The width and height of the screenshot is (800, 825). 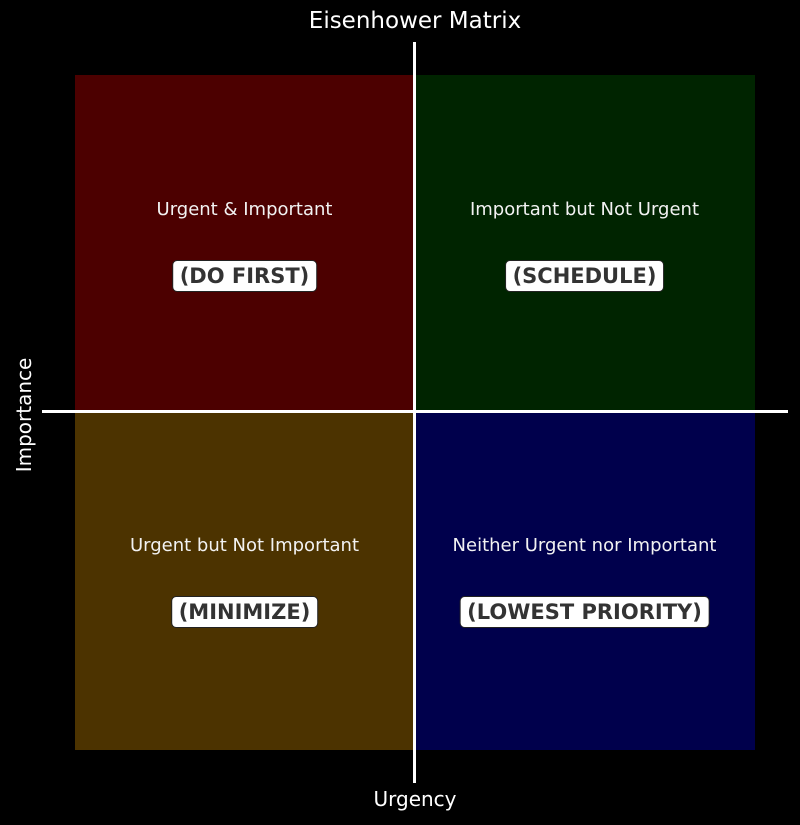 What do you see at coordinates (244, 276) in the screenshot?
I see `quadrant-action-badge: (DO FIRST)` at bounding box center [244, 276].